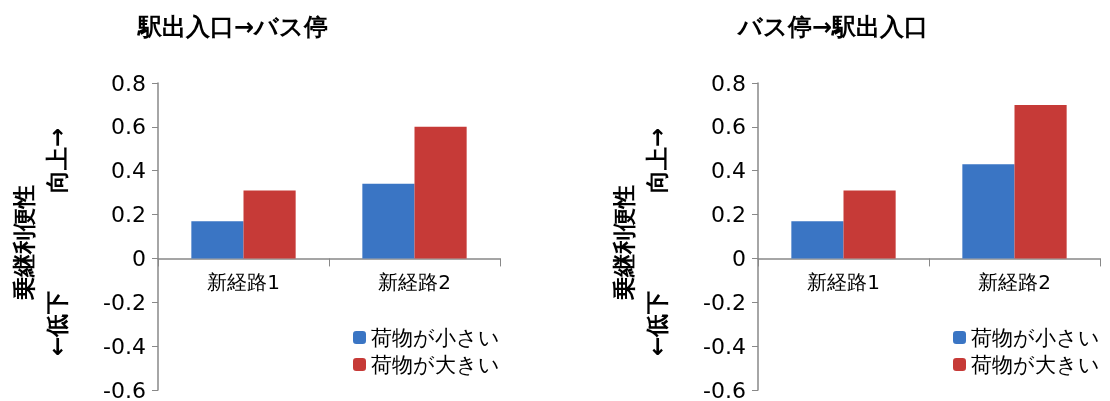 The image size is (1110, 401). I want to click on chart-title: 駅出入口→バス停, so click(233, 27).